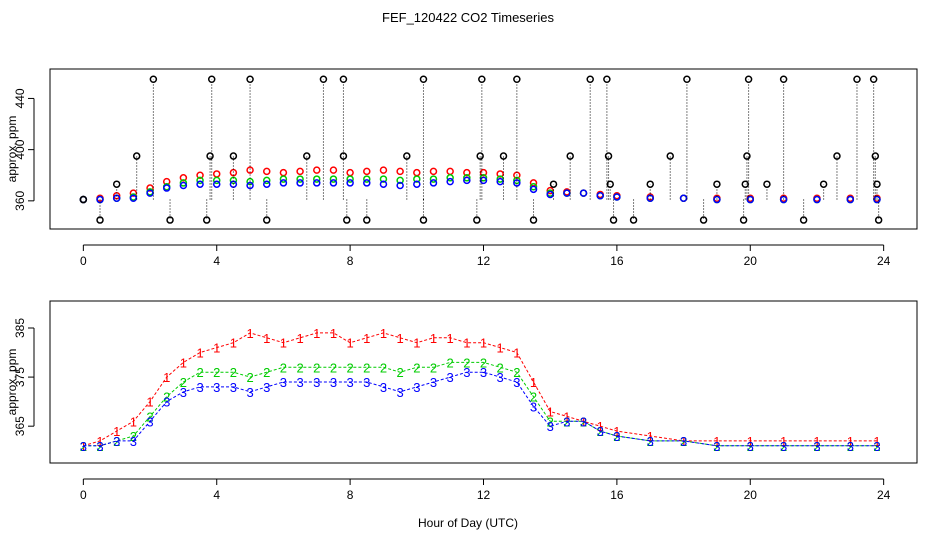  Describe the element at coordinates (468, 523) in the screenshot. I see `x-axis-label: Hour of Day (UTC)` at that location.